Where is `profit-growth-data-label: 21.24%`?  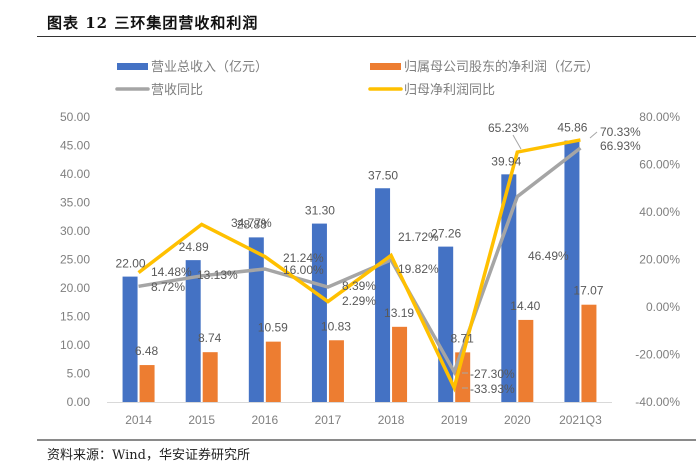 profit-growth-data-label: 21.24% is located at coordinates (303, 258).